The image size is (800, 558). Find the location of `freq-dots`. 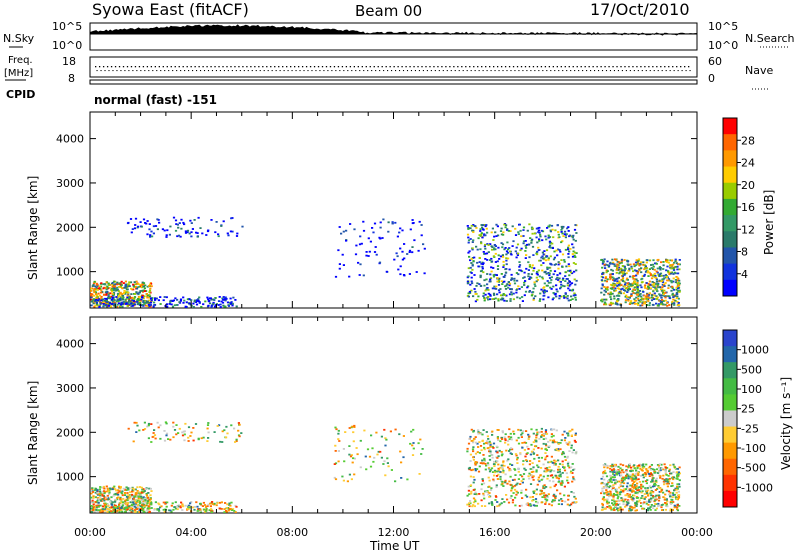

freq-dots is located at coordinates (393, 69).